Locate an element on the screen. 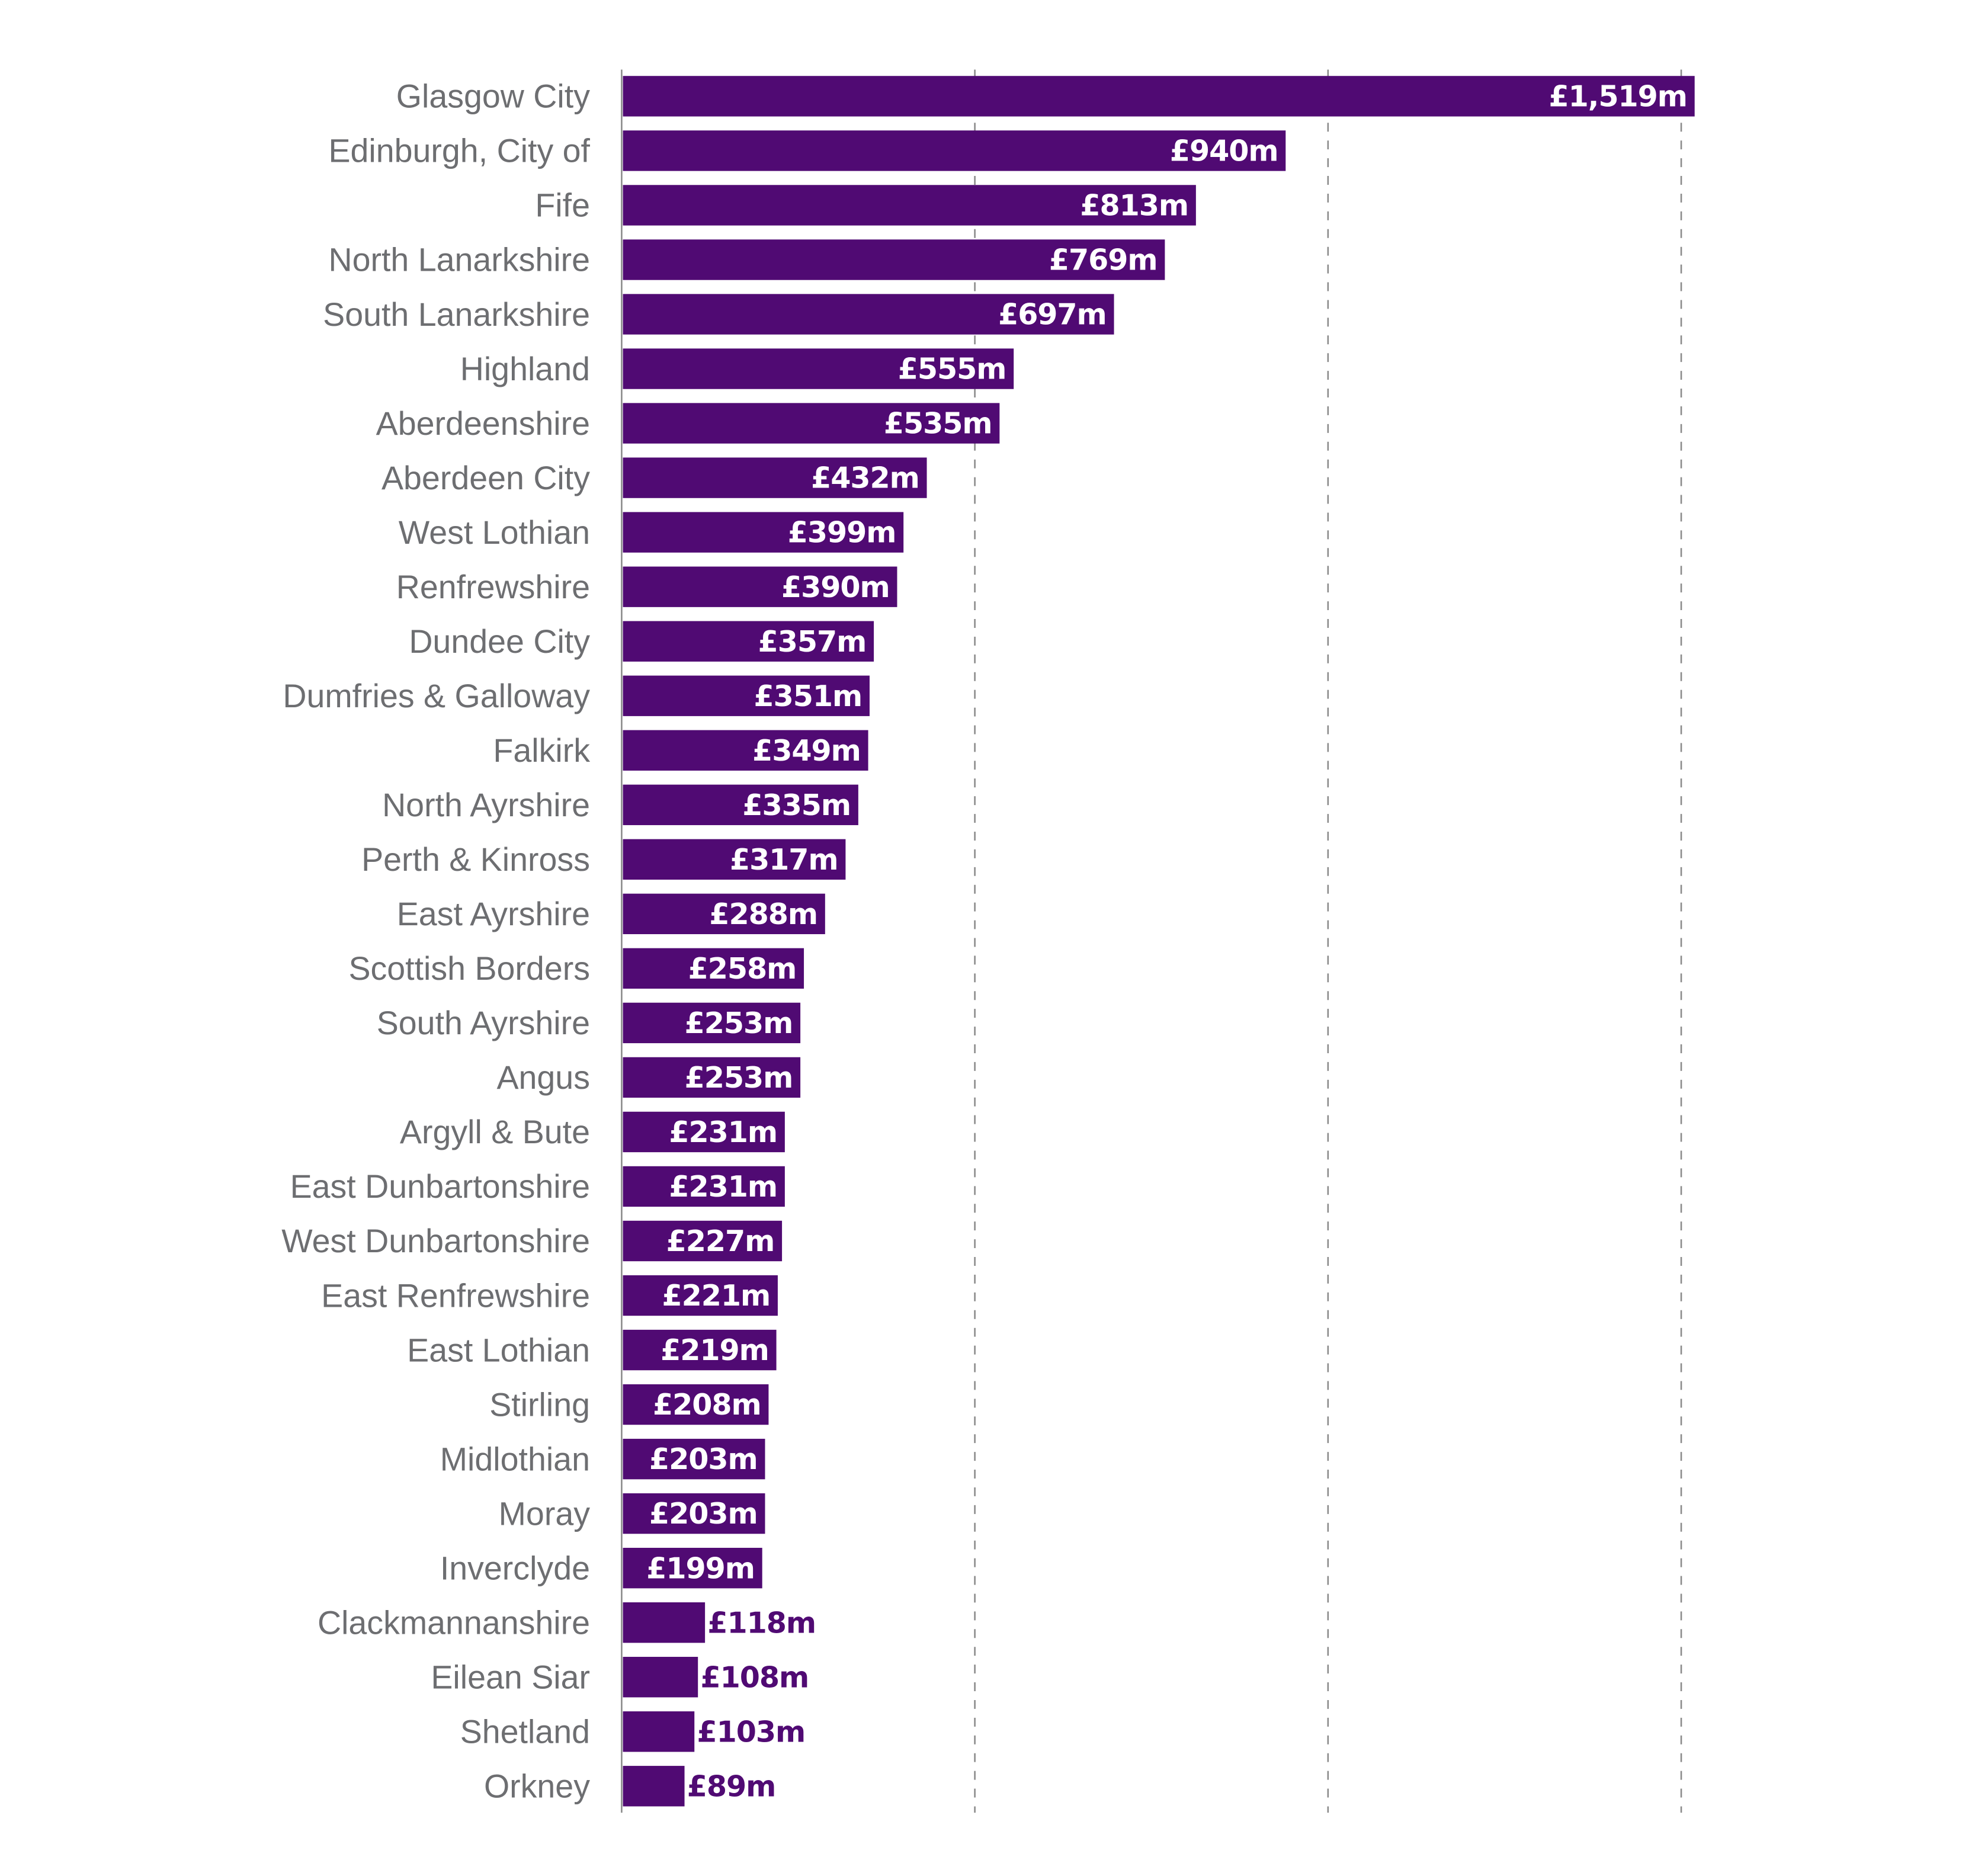 The width and height of the screenshot is (1975, 1876). category-label: Aberdeen City is located at coordinates (485, 478).